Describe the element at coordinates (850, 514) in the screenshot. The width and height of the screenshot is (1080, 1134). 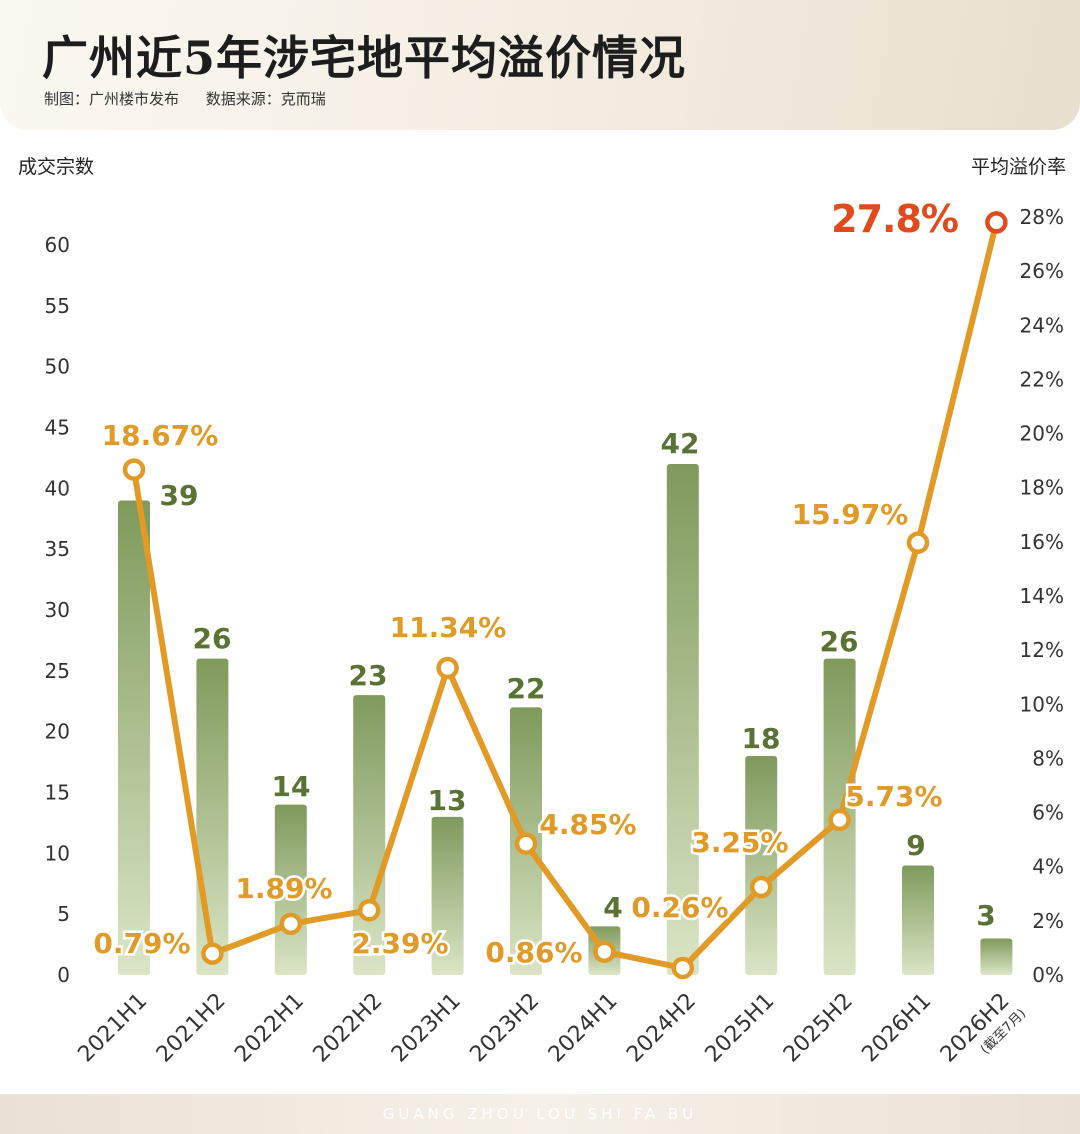
I see `rate-value-label: 15.97%` at that location.